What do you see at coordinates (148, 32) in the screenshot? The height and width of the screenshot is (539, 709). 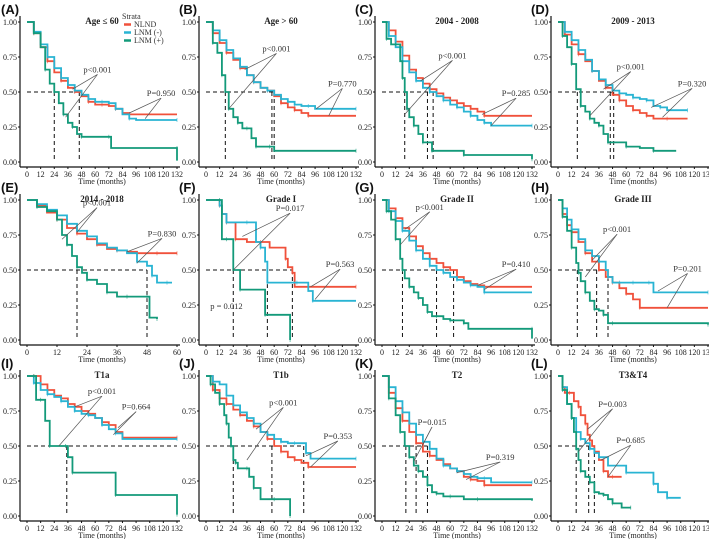 I see `legend-entry: LNM (-)` at bounding box center [148, 32].